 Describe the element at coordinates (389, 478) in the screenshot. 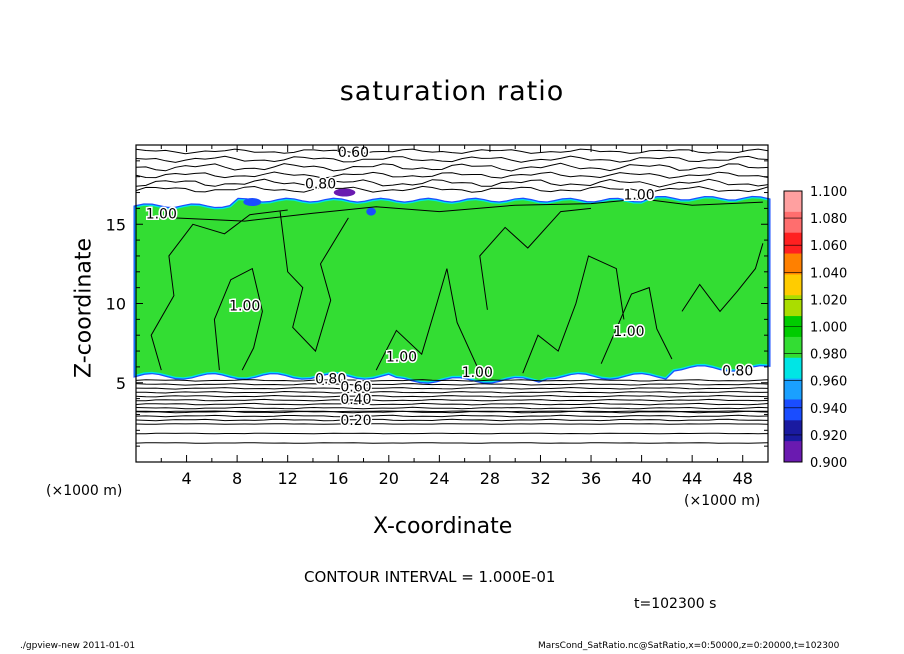

I see `x-tick-label: 20` at that location.